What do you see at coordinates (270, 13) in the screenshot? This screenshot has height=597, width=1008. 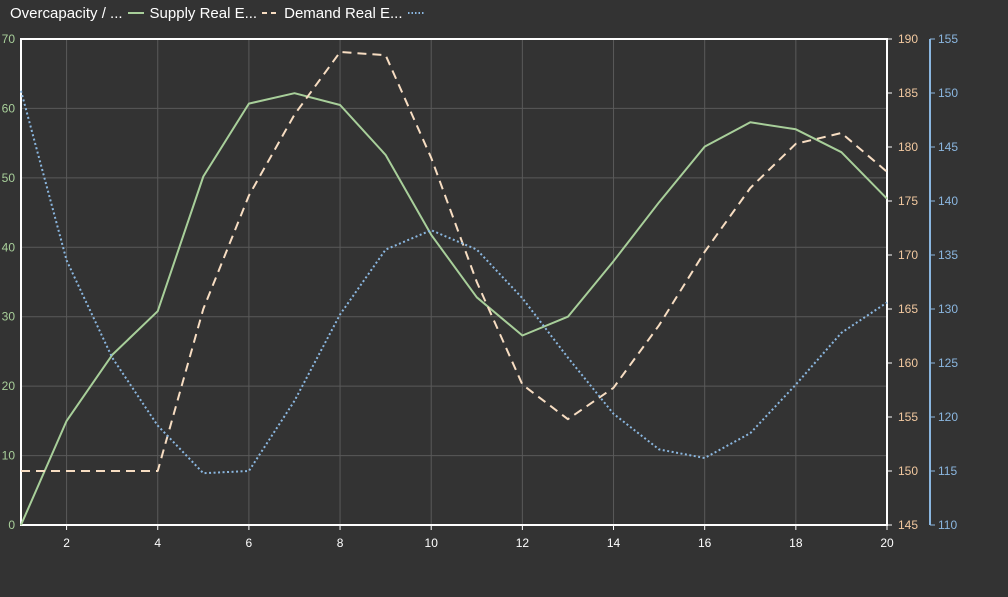 I see `legend-swatch-dashed` at bounding box center [270, 13].